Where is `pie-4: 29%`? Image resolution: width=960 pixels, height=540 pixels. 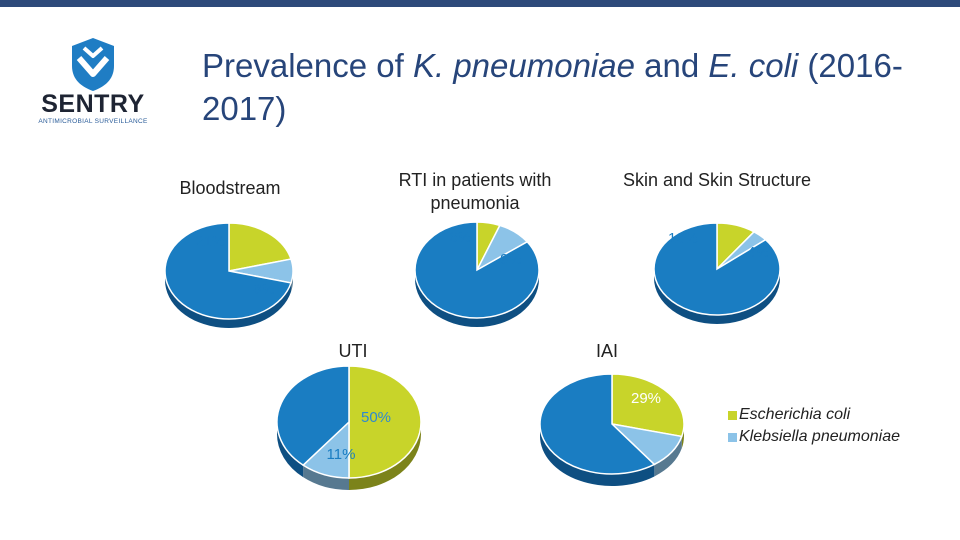
pie-4: 29% is located at coordinates (612, 429).